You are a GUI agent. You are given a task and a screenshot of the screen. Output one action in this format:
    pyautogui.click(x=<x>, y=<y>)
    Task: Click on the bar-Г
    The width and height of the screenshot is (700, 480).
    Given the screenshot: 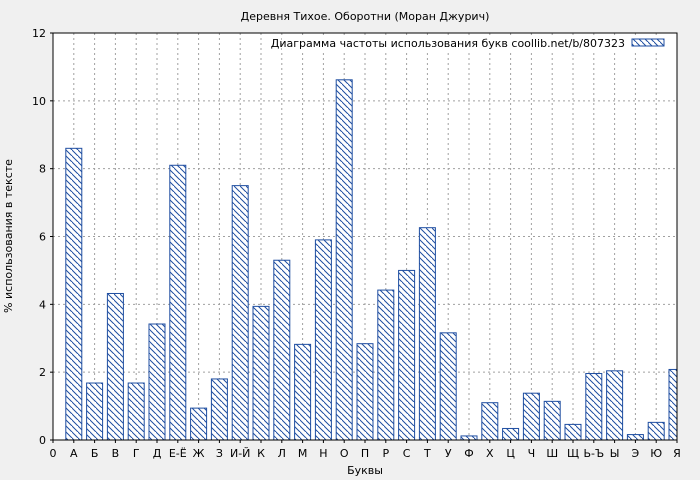 What is the action you would take?
    pyautogui.click(x=136, y=411)
    